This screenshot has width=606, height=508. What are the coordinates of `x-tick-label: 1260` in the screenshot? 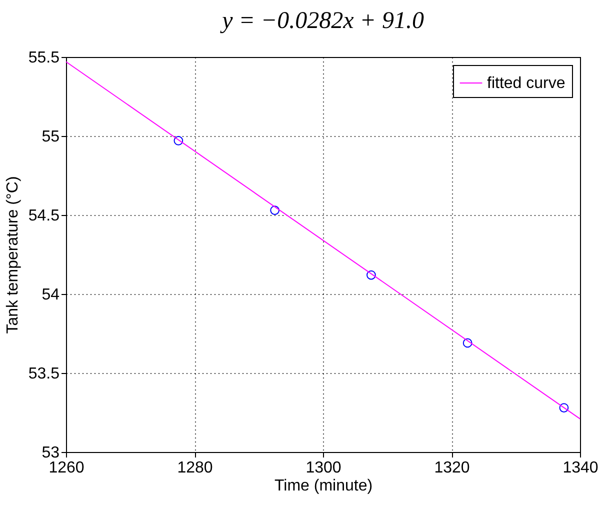 It's located at (66, 468).